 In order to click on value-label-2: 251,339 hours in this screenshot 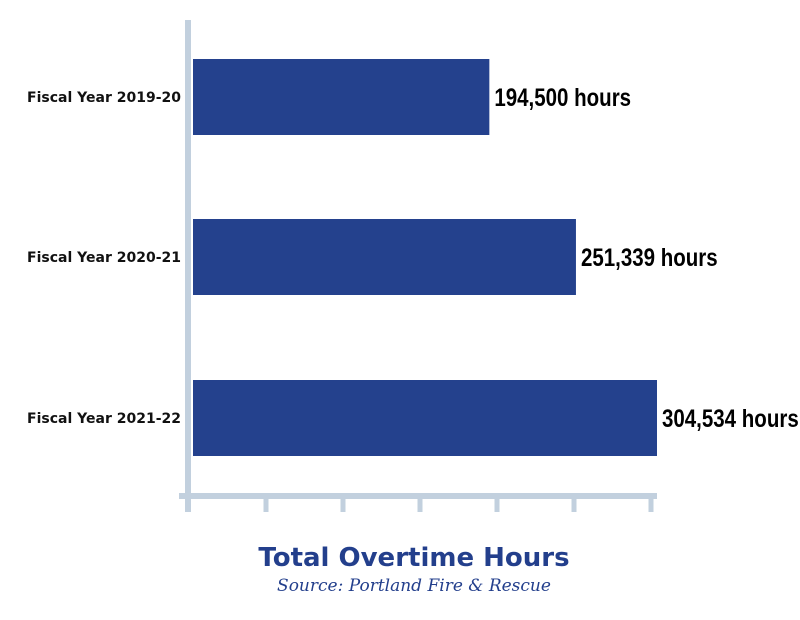, I will do `click(649, 257)`.